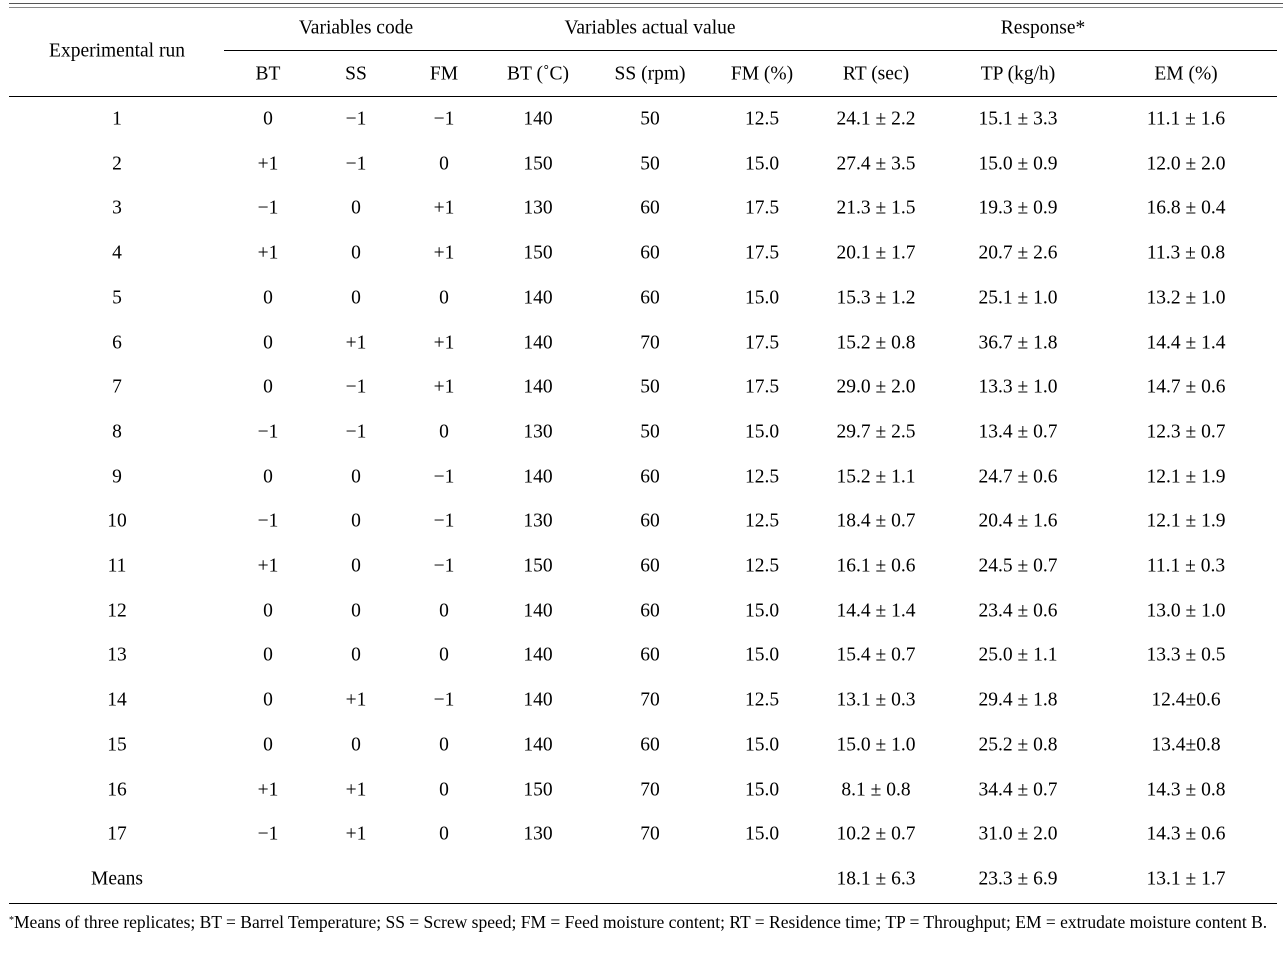 The image size is (1283, 956). What do you see at coordinates (643, 96) in the screenshot?
I see `header-bottom-rule` at bounding box center [643, 96].